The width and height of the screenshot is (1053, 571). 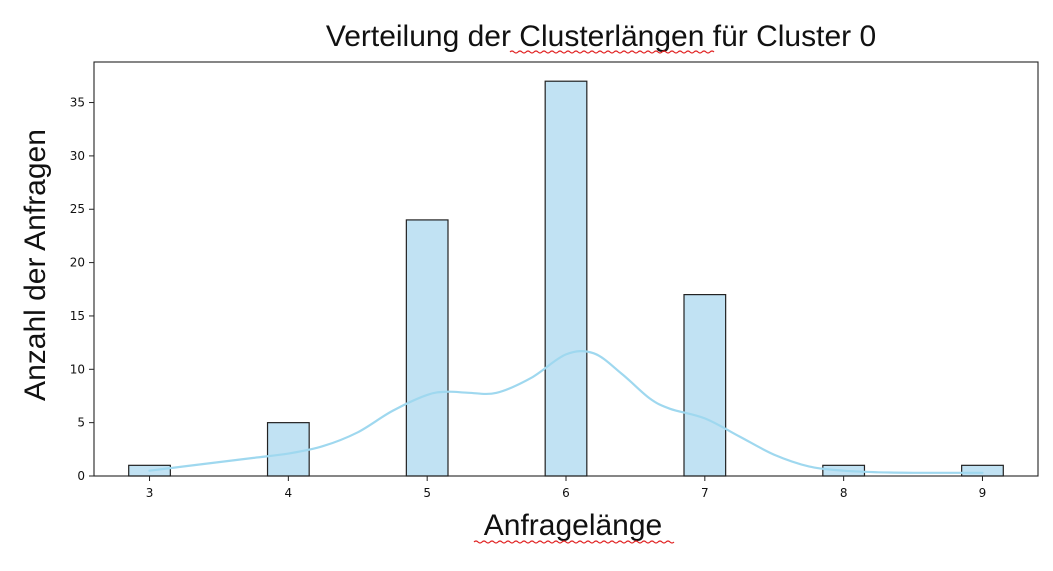 What do you see at coordinates (289, 493) in the screenshot?
I see `x-tick-label: 4` at bounding box center [289, 493].